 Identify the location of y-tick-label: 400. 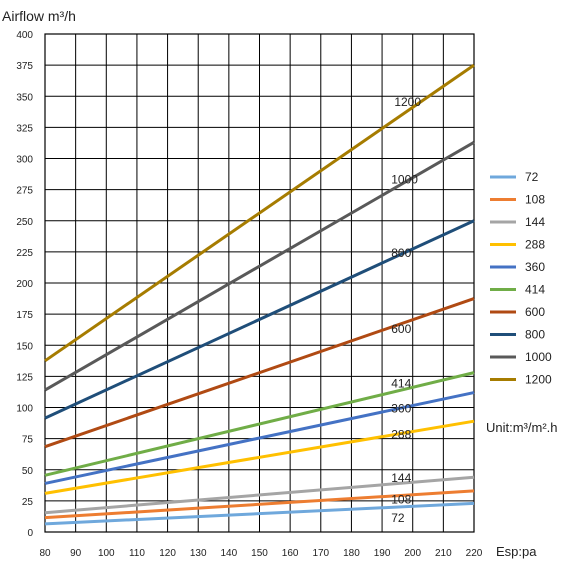
(24, 35).